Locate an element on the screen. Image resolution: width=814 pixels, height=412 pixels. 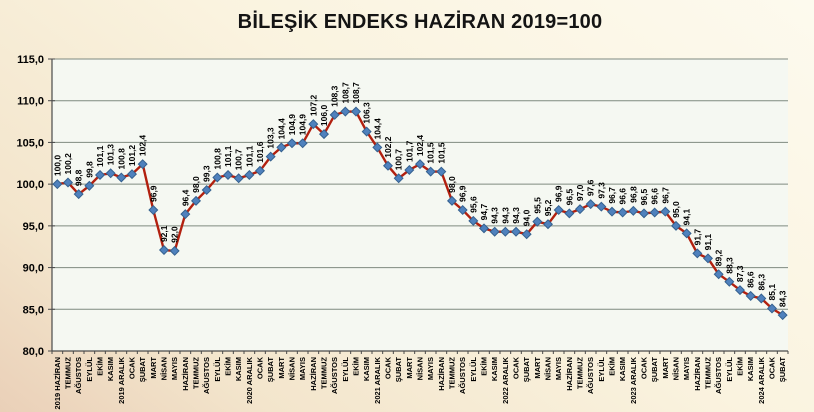
data-point-label: 94,0 is located at coordinates (527, 217).